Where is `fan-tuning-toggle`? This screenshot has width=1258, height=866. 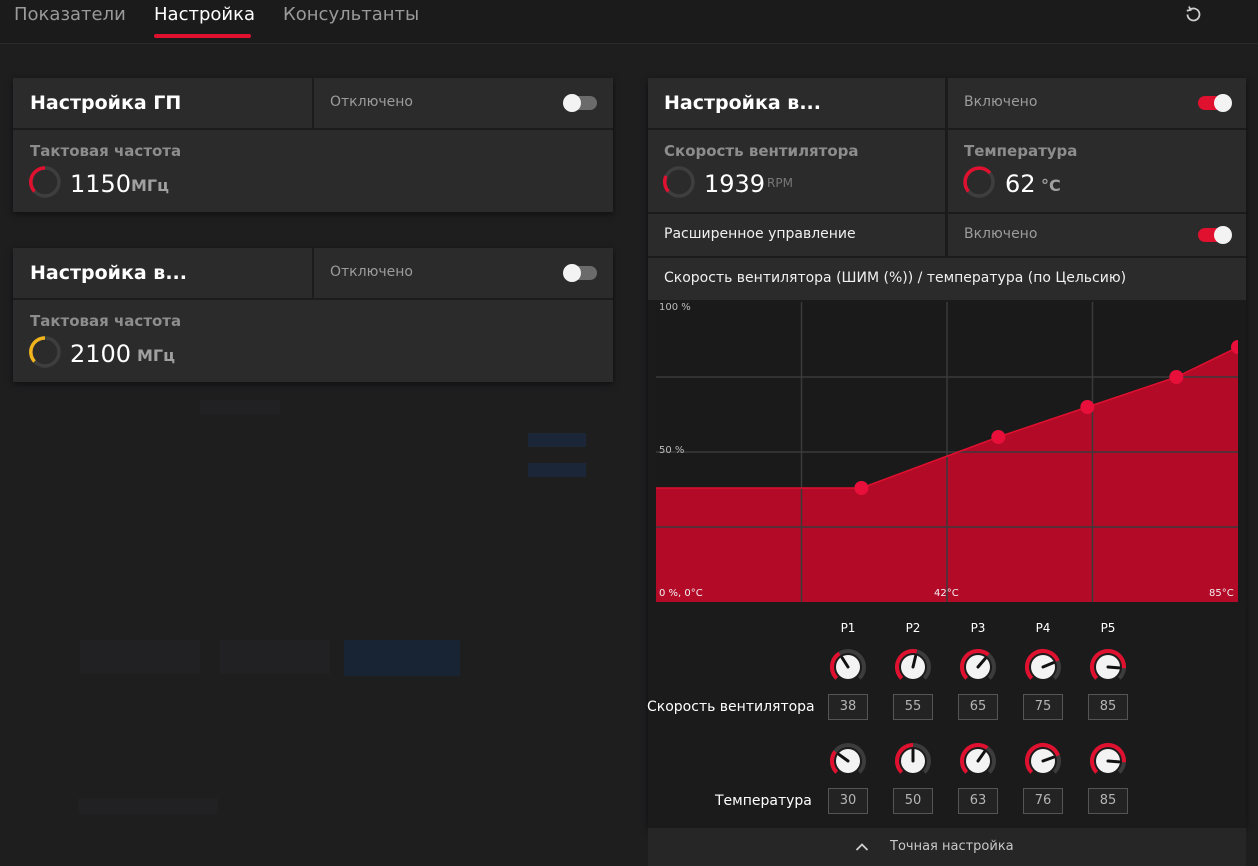 fan-tuning-toggle is located at coordinates (1215, 103).